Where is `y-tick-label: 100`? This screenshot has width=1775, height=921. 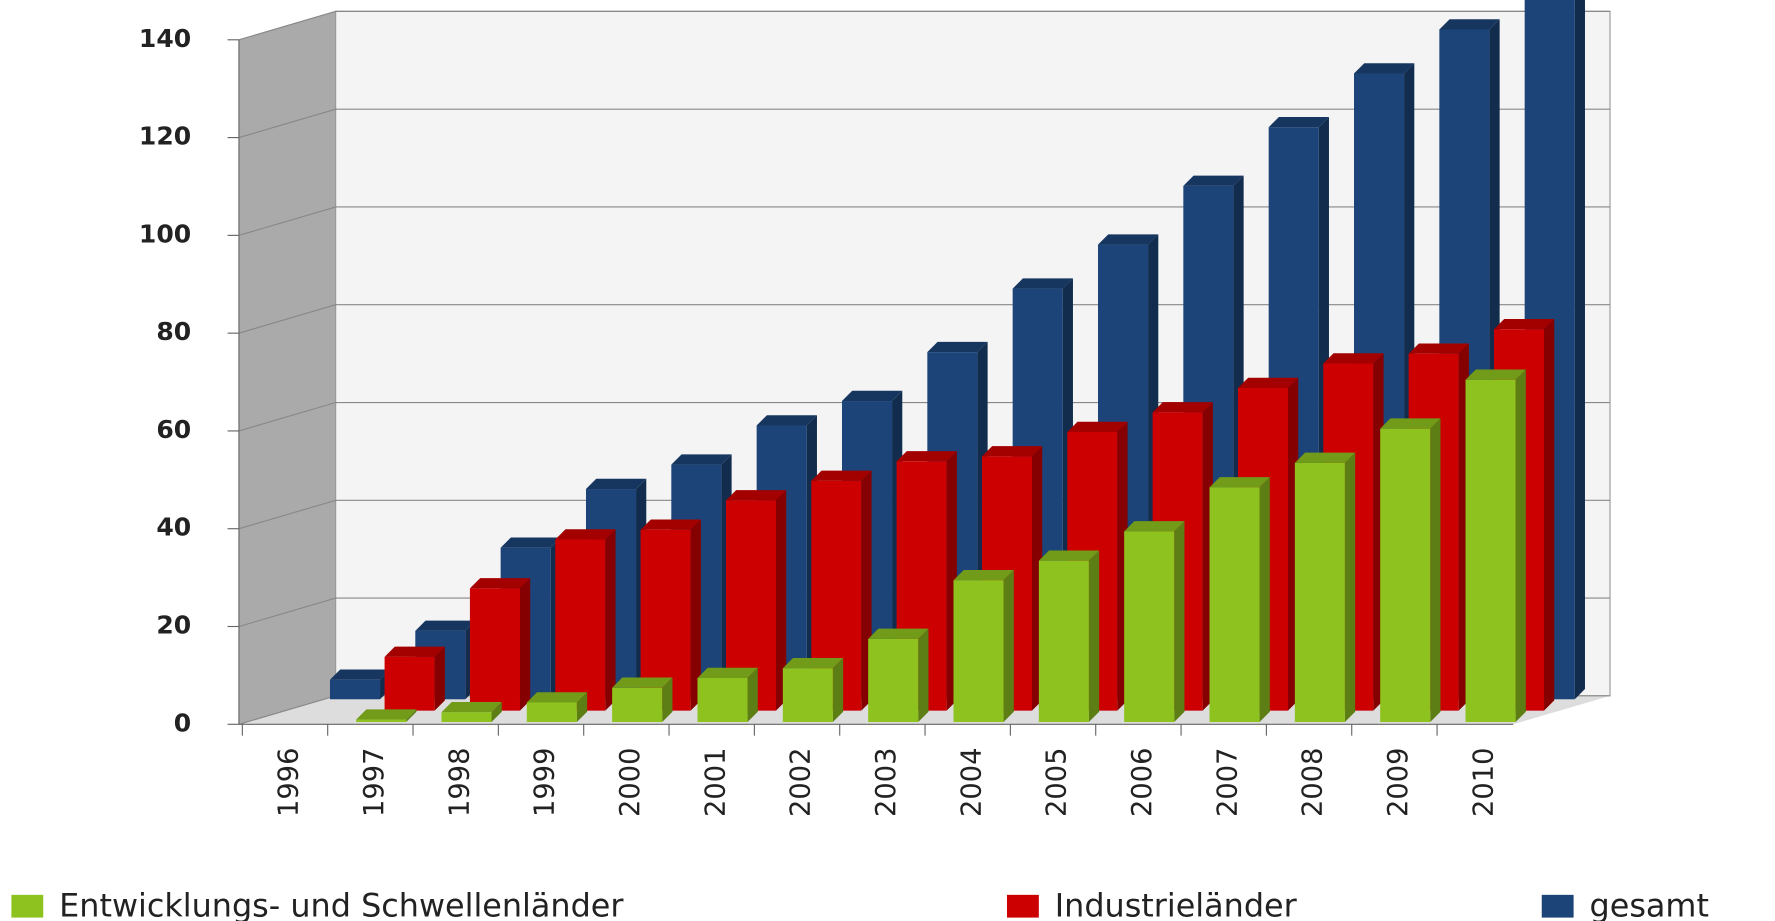
y-tick-label: 100 is located at coordinates (165, 233).